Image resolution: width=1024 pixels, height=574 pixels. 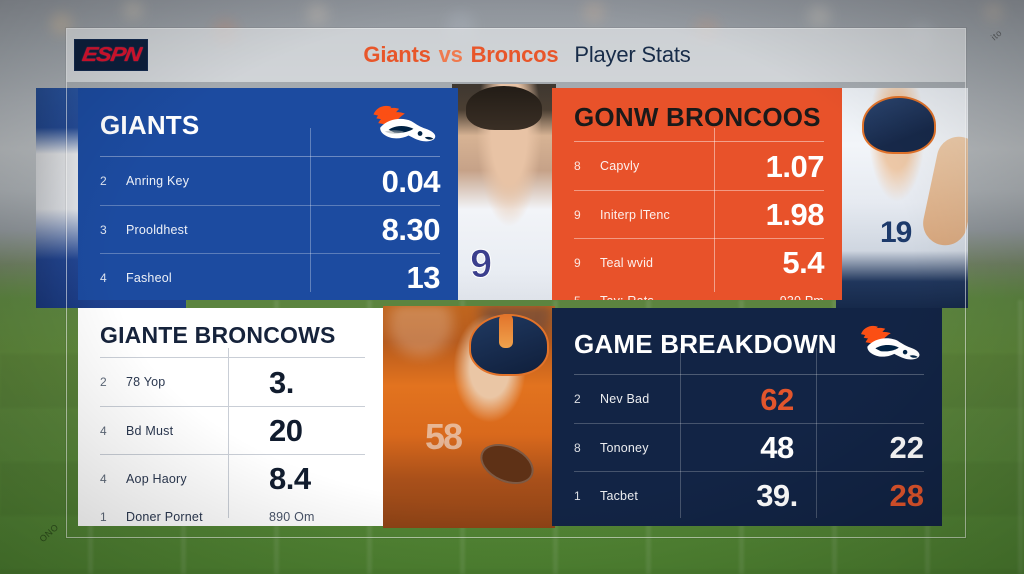 What do you see at coordinates (697, 117) in the screenshot?
I see `panel-broncos-title: GONW BRONCOOS` at bounding box center [697, 117].